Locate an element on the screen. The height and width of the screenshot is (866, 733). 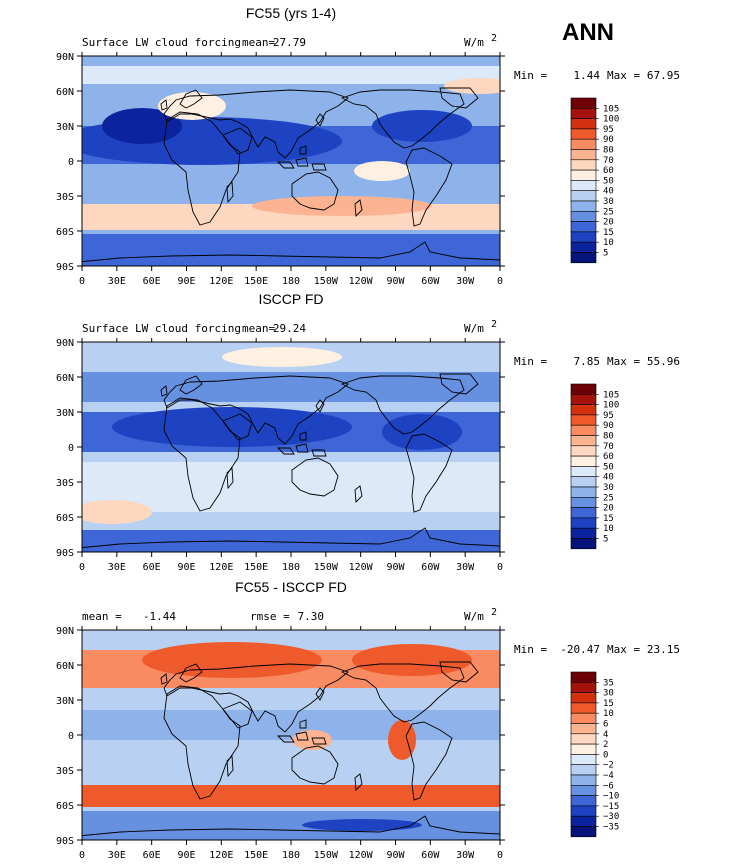
panel-title: FC55 (yrs 1-4) is located at coordinates (291, 13).